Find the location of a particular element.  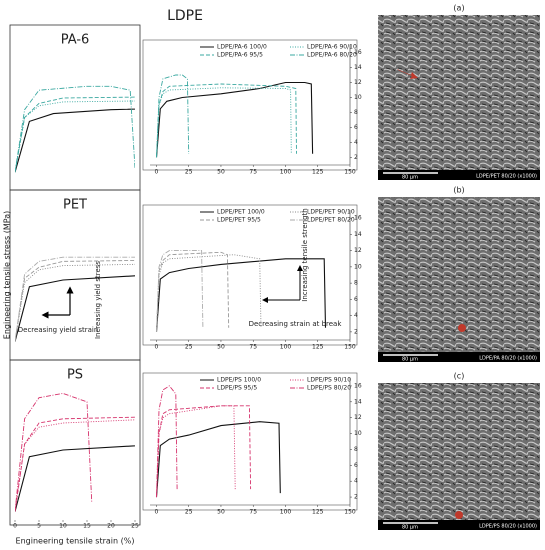

x-tick-label: 15 is located at coordinates (87, 526).